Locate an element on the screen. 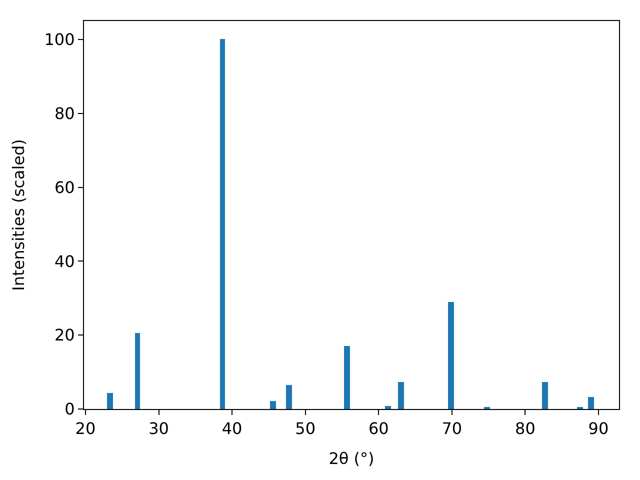 The image size is (640, 480). x-tick-label: 90 is located at coordinates (598, 428).